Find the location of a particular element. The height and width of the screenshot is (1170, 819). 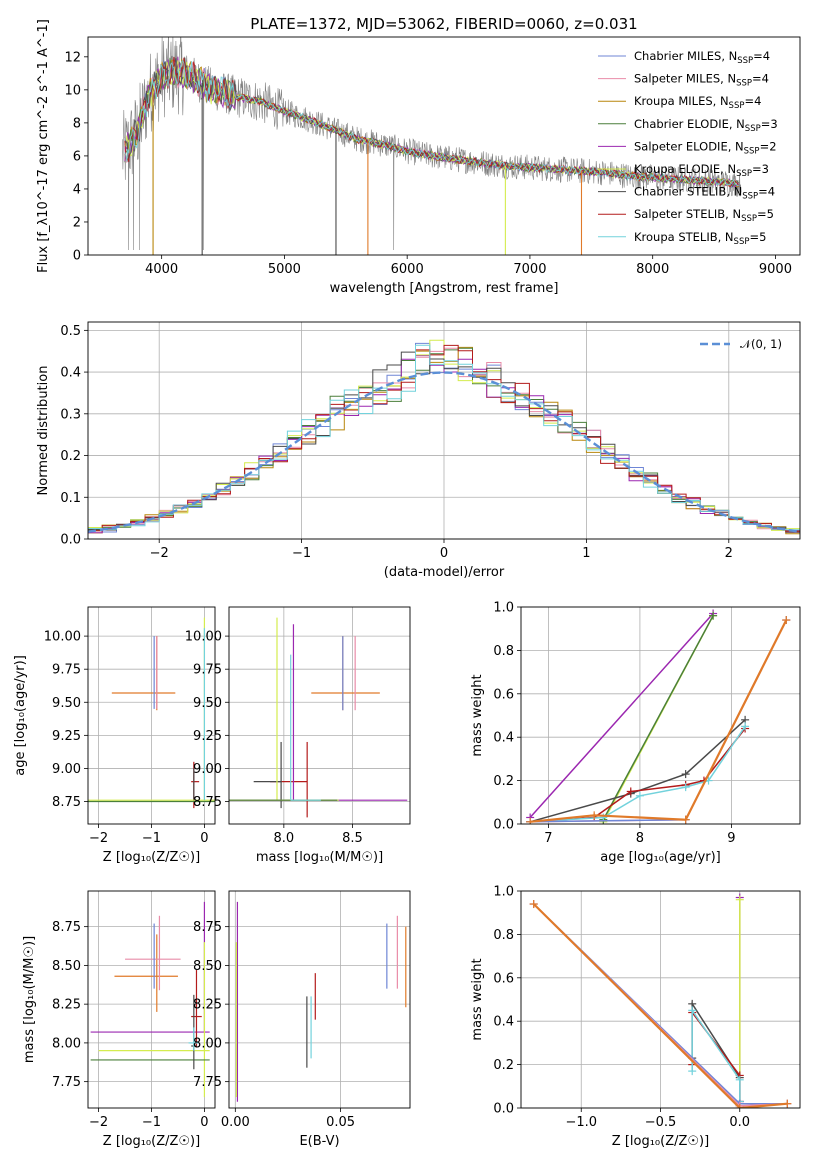

y-tick-label: 0.0 is located at coordinates (70, 540).